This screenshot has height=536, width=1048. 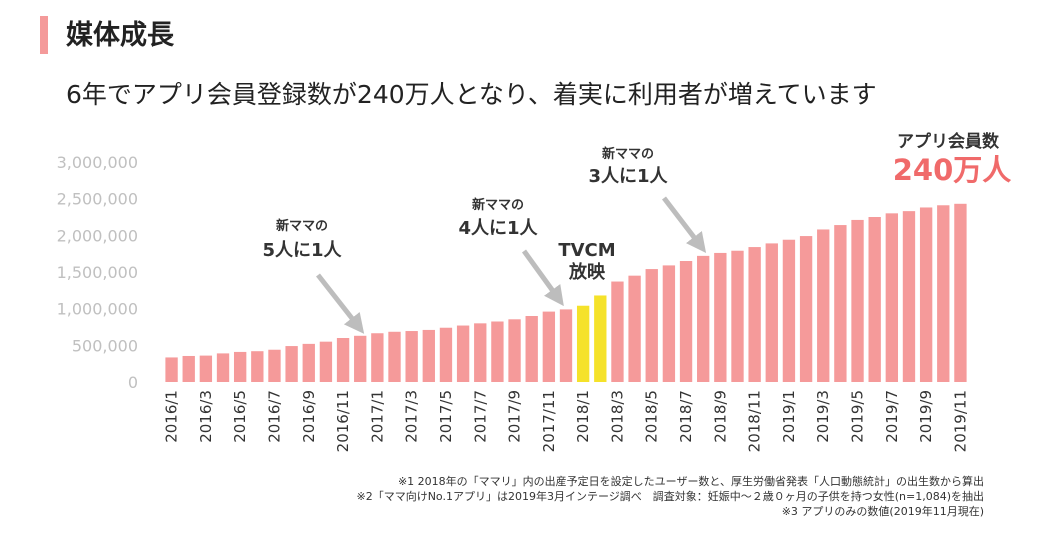 I want to click on y-tick-label: 1,500,000, so click(x=97, y=272).